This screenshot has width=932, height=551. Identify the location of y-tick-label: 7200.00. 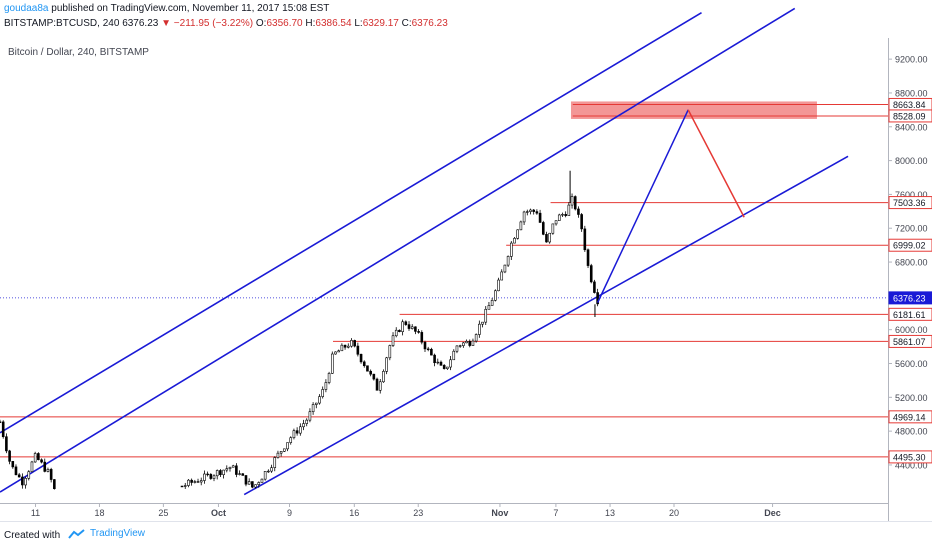
(911, 229).